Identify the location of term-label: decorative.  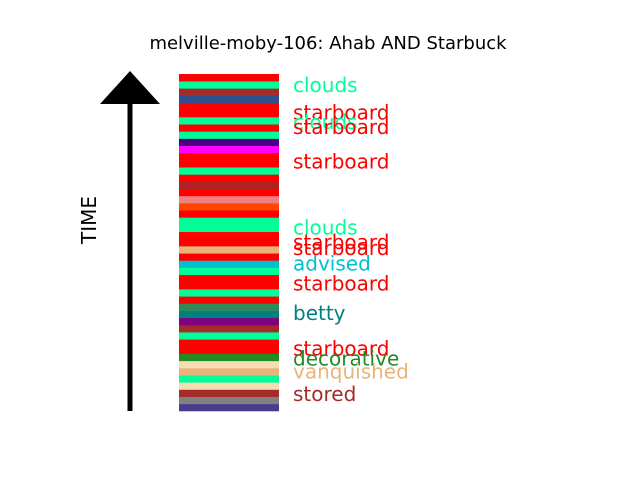
(346, 359).